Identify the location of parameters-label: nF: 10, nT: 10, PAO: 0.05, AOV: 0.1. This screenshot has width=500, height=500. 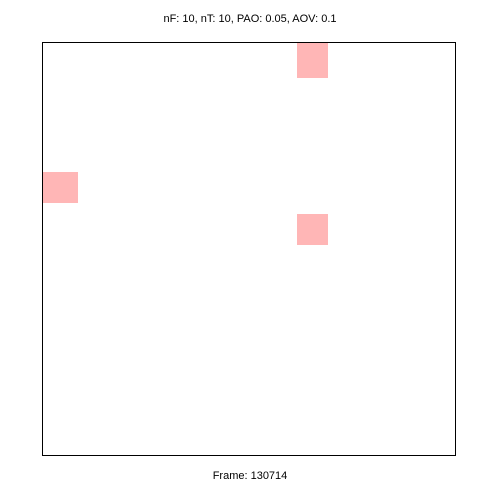
(250, 19).